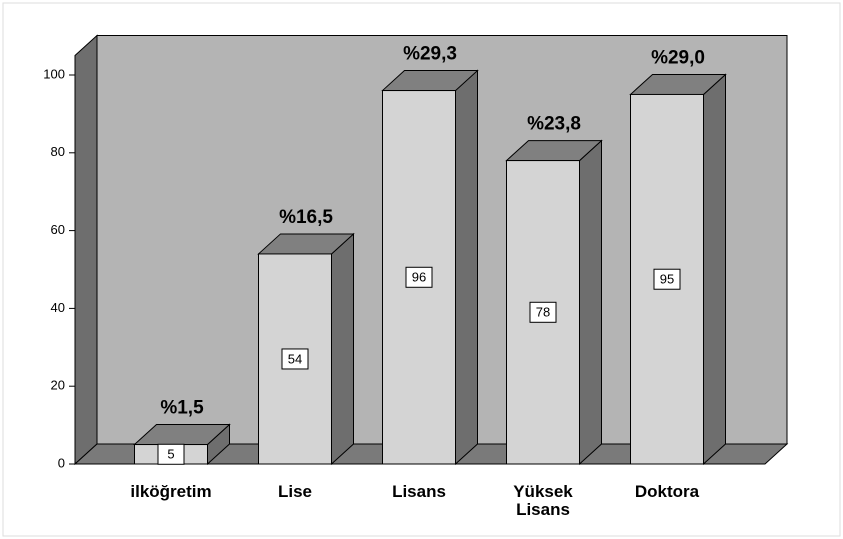 This screenshot has width=843, height=539. Describe the element at coordinates (54, 73) in the screenshot. I see `y-tick-label: 100` at that location.